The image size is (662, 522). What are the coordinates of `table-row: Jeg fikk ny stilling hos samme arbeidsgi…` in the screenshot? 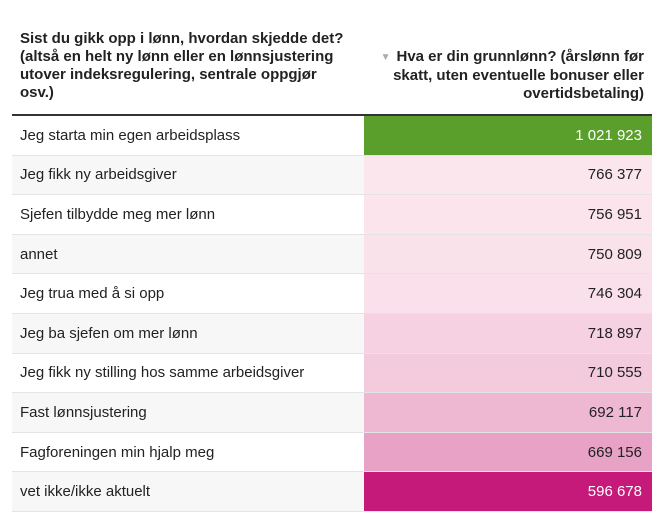 It's located at (332, 373).